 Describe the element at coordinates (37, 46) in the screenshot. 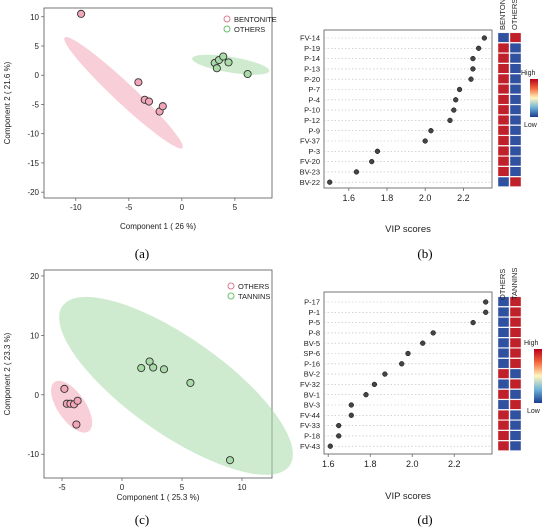

I see `y-tick-label: 5` at that location.